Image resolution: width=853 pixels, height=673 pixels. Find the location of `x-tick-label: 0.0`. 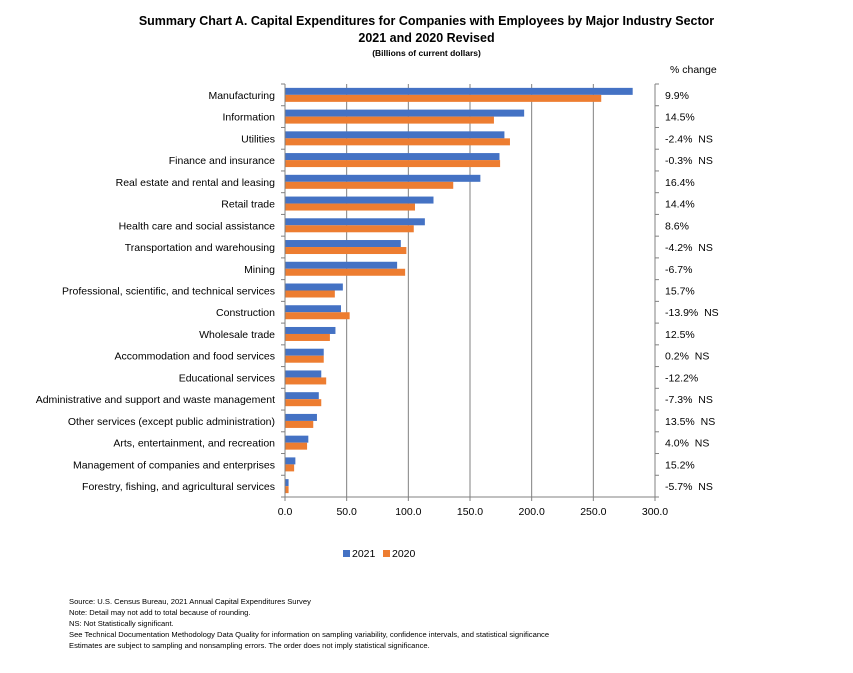

x-tick-label: 0.0 is located at coordinates (285, 512).